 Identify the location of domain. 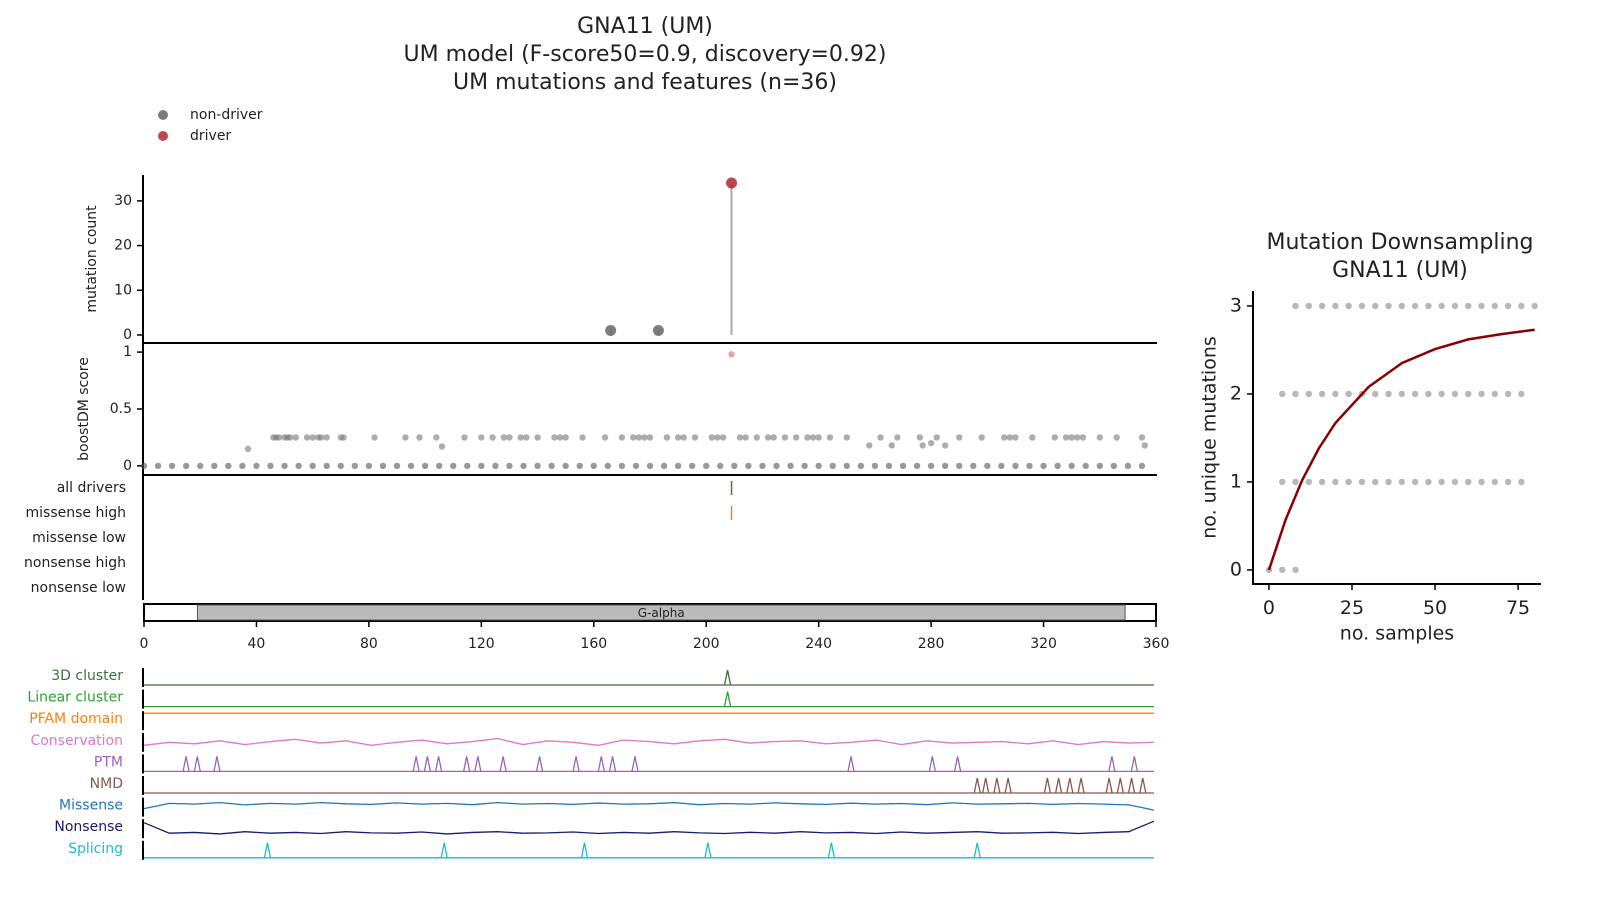
(661, 612).